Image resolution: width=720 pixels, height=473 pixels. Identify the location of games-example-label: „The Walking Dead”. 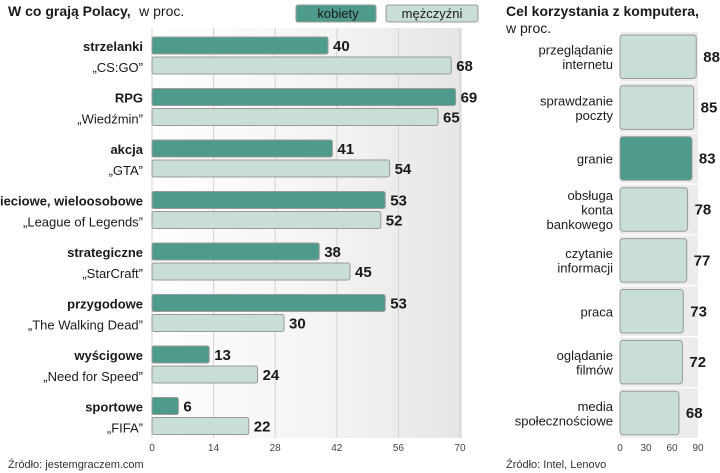
(85, 325).